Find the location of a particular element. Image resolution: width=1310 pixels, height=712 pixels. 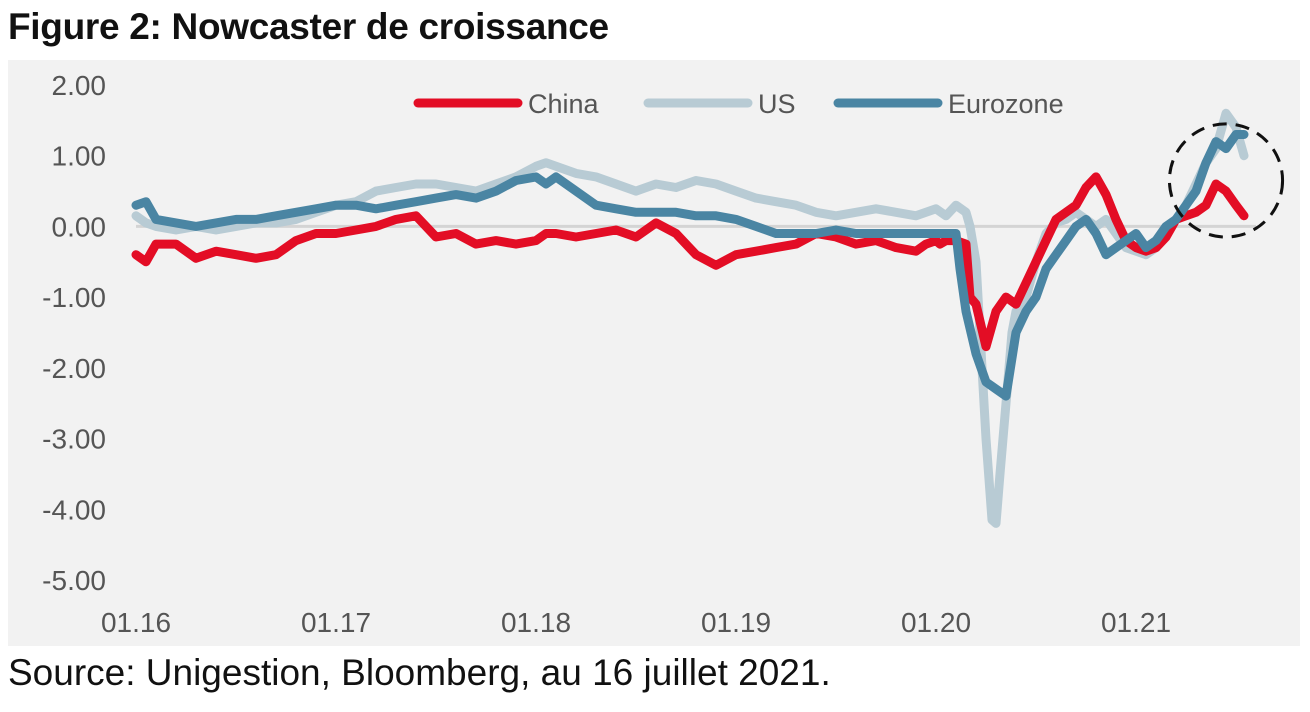

highlight-circle is located at coordinates (1226, 180).